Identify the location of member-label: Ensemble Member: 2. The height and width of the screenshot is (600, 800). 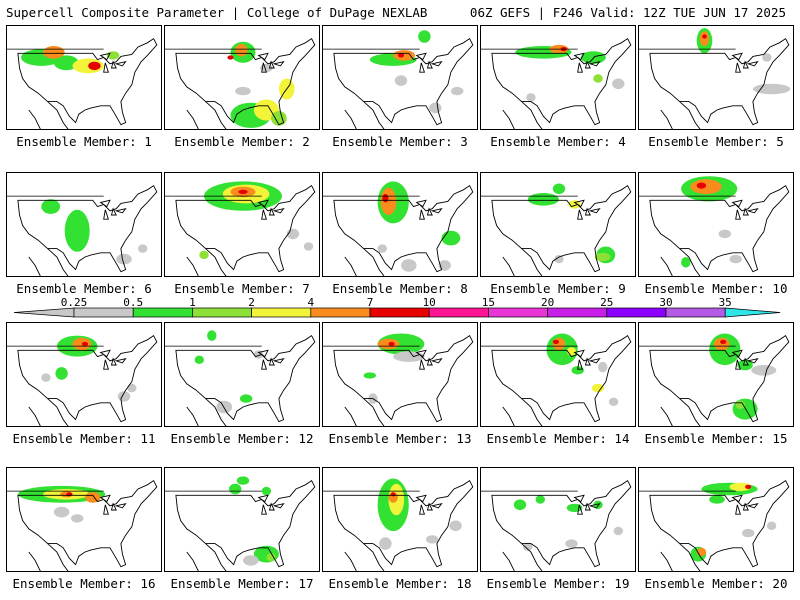
(242, 141).